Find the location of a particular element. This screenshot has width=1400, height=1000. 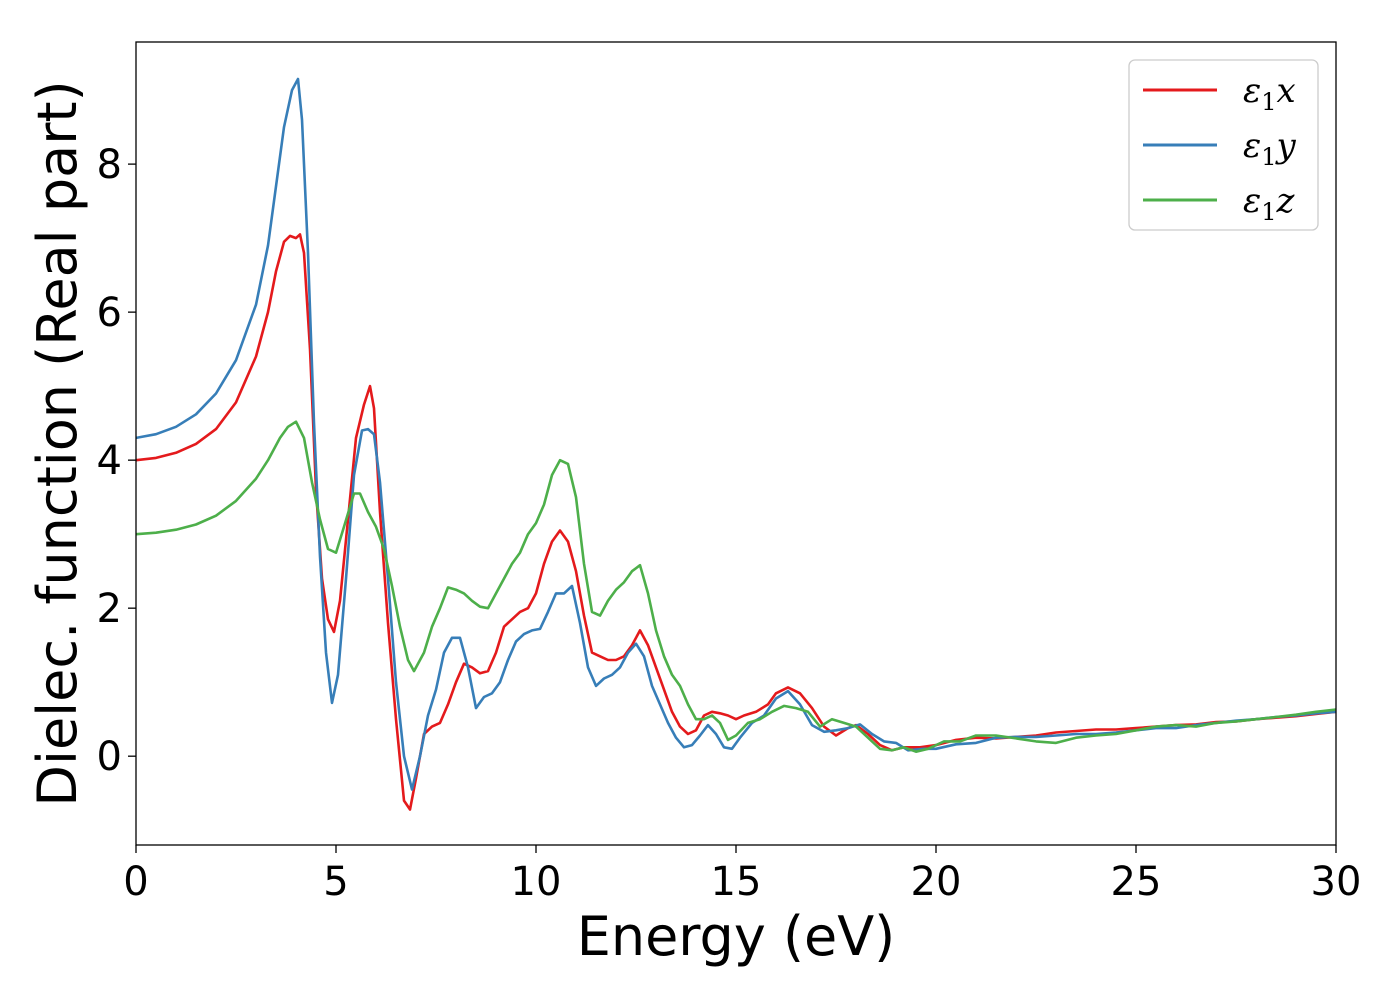

x-tick-label: 20 is located at coordinates (936, 882).